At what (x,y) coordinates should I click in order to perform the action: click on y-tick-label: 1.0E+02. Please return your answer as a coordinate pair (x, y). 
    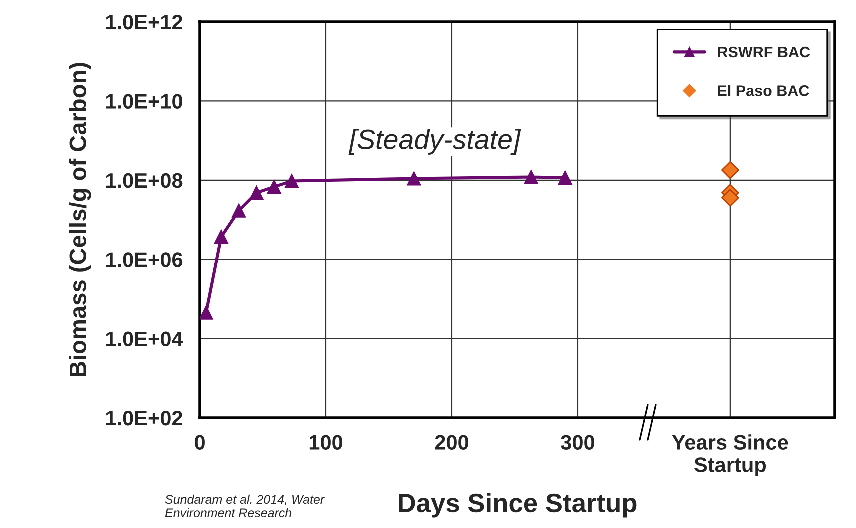
    Looking at the image, I should click on (144, 418).